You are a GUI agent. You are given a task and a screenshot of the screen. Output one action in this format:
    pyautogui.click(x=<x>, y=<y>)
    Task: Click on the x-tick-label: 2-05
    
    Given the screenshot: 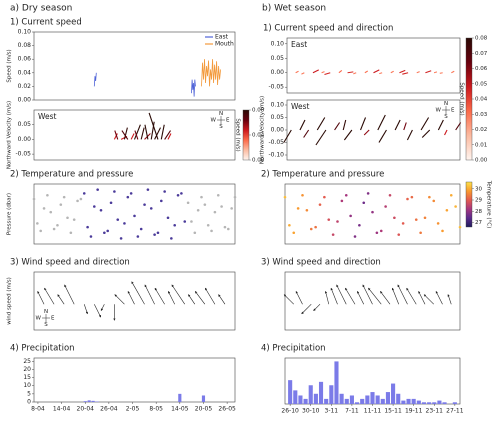 What is the action you would take?
    pyautogui.click(x=133, y=409)
    